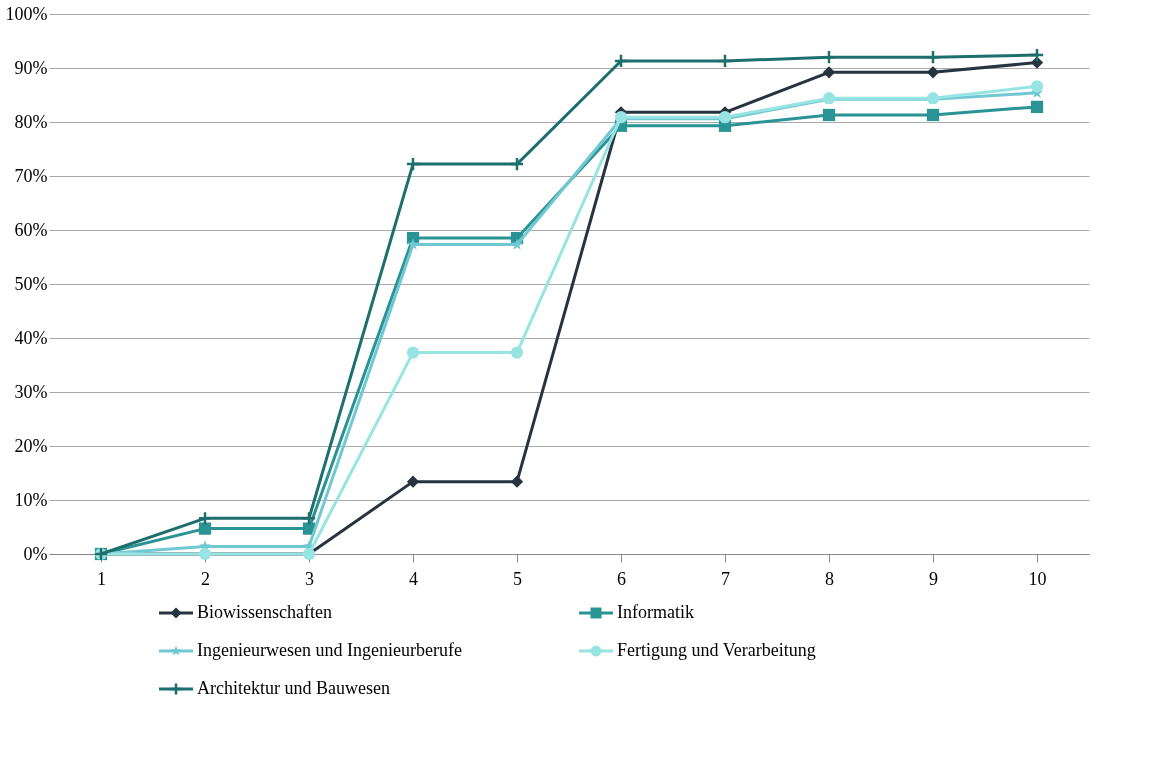  What do you see at coordinates (31, 283) in the screenshot?
I see `y-tick-label: 50%` at bounding box center [31, 283].